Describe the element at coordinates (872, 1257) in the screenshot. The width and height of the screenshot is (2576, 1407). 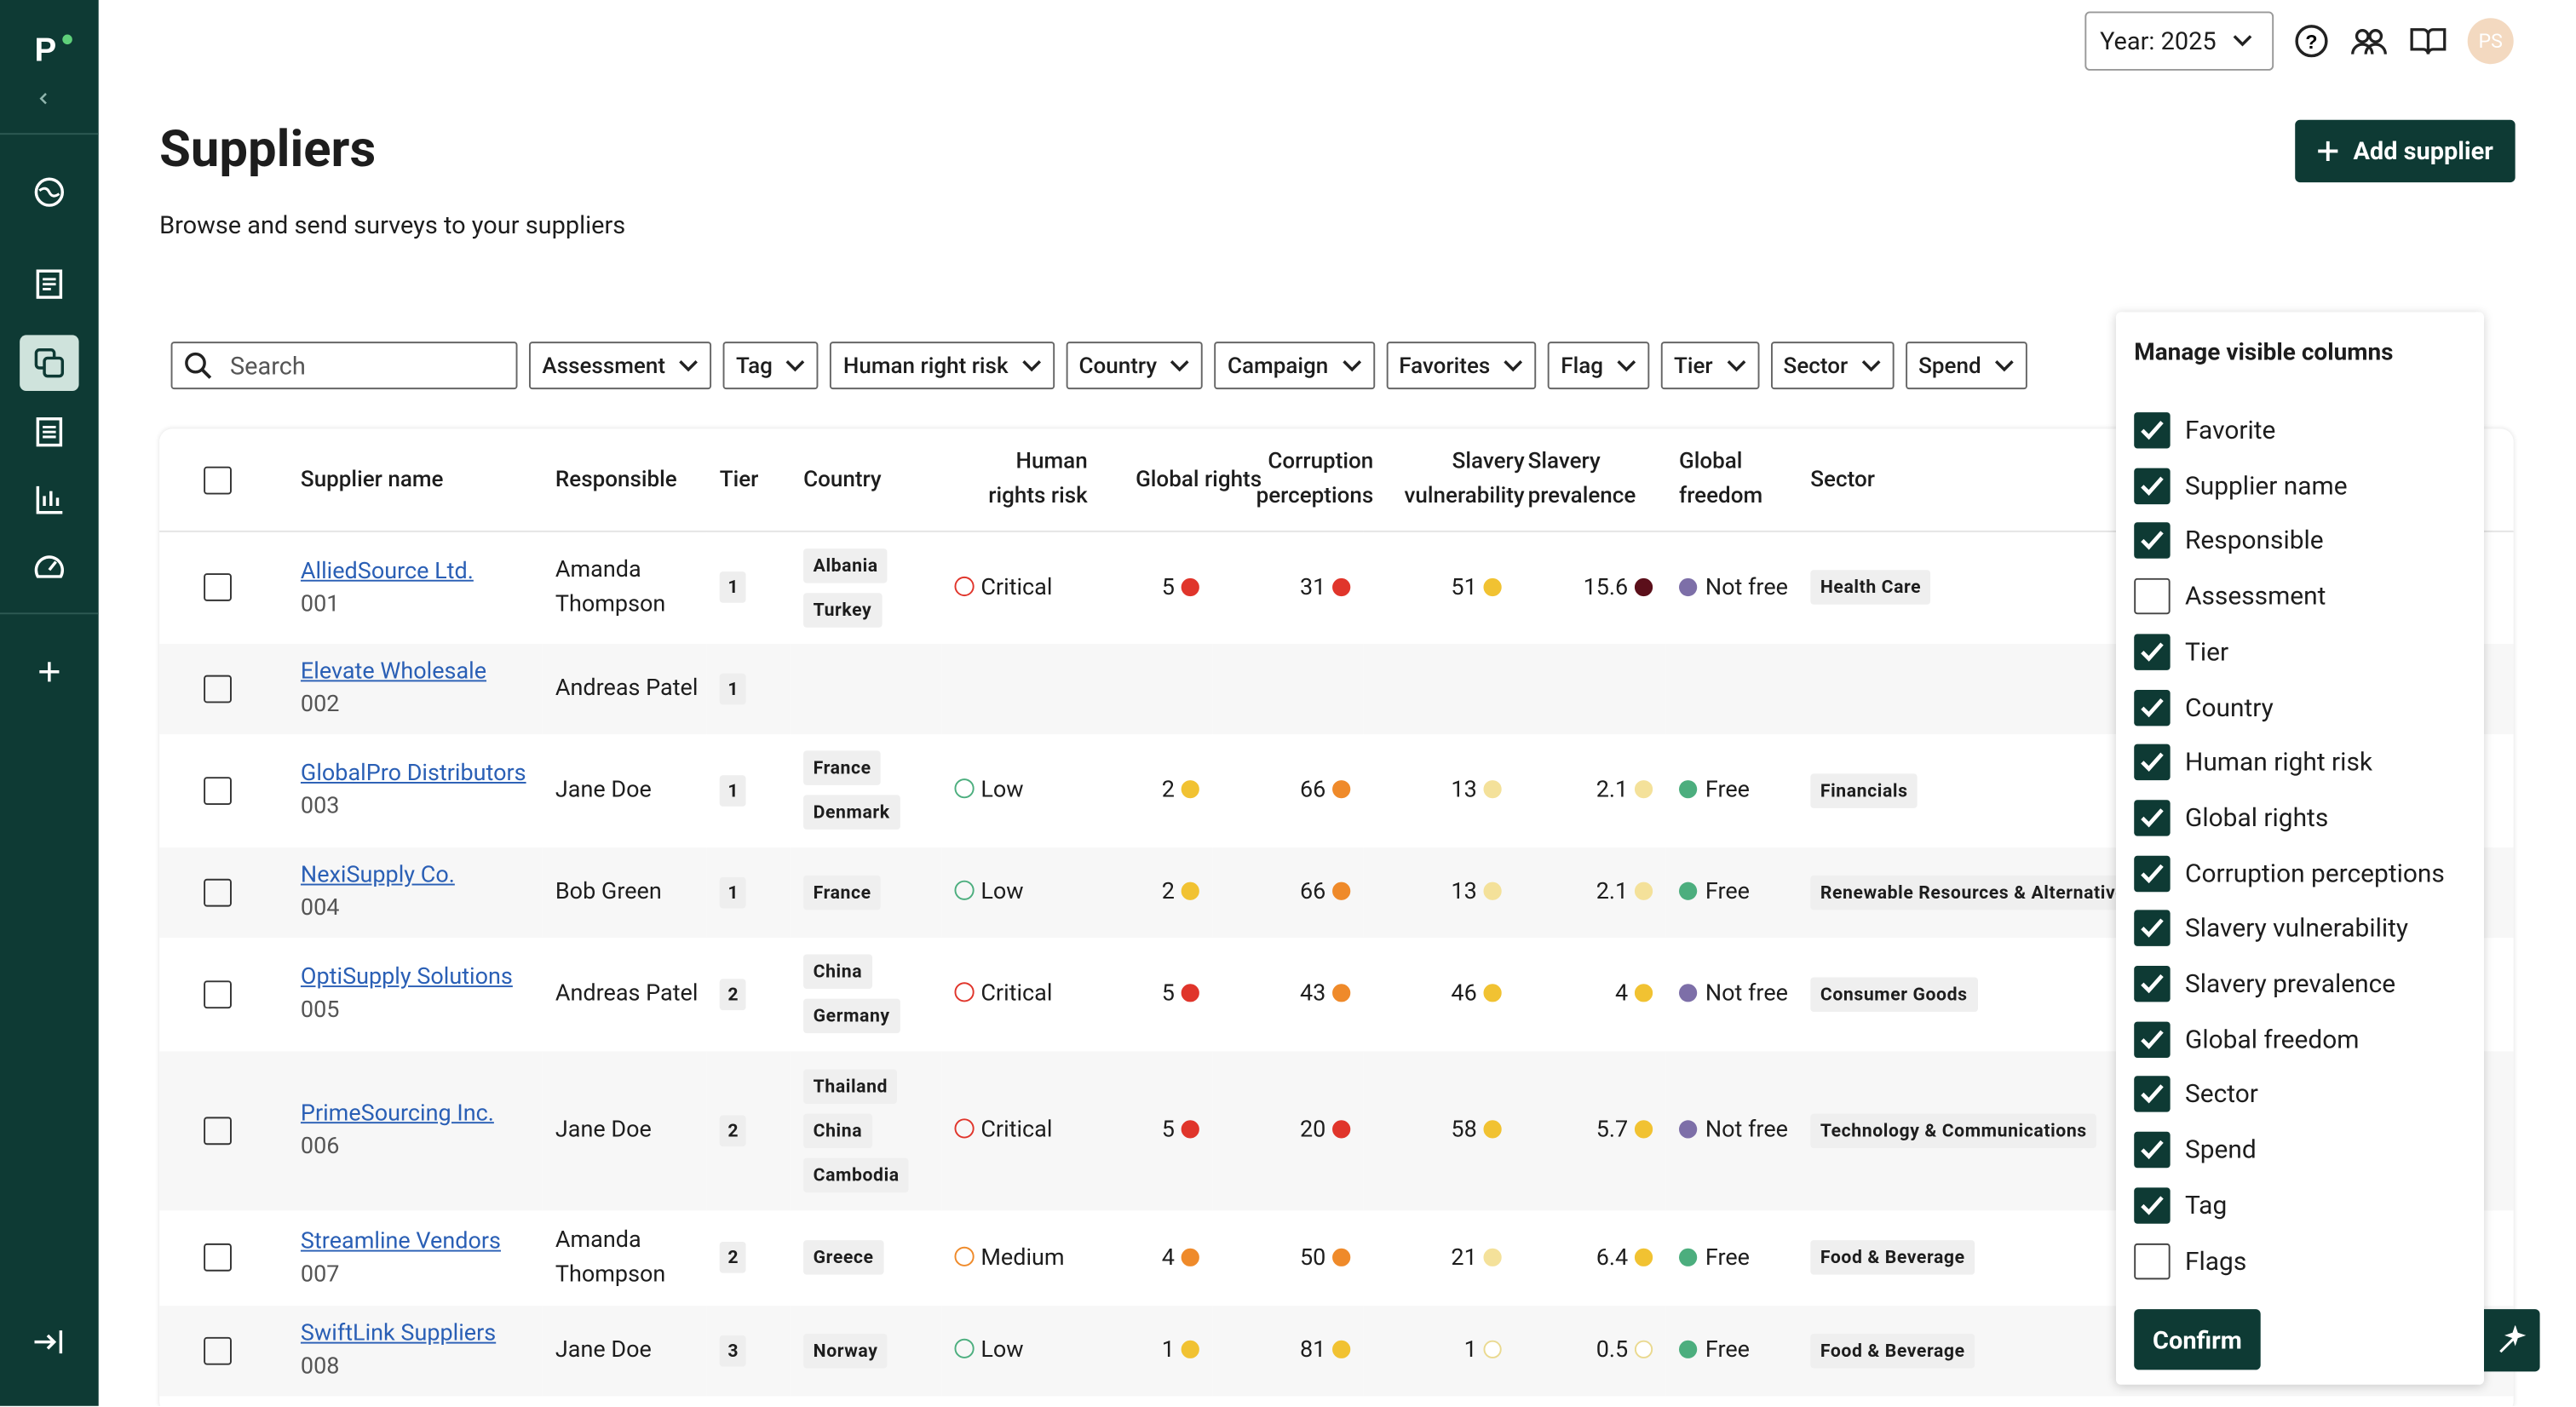
I see `country-wrap: Greece` at that location.